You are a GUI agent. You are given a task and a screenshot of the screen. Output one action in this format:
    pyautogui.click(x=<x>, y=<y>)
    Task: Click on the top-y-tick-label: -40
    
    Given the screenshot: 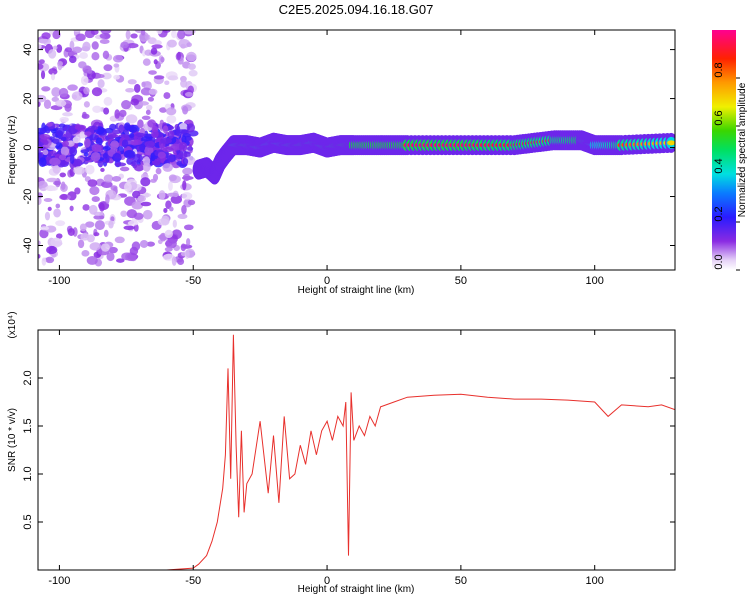 What is the action you would take?
    pyautogui.click(x=28, y=246)
    